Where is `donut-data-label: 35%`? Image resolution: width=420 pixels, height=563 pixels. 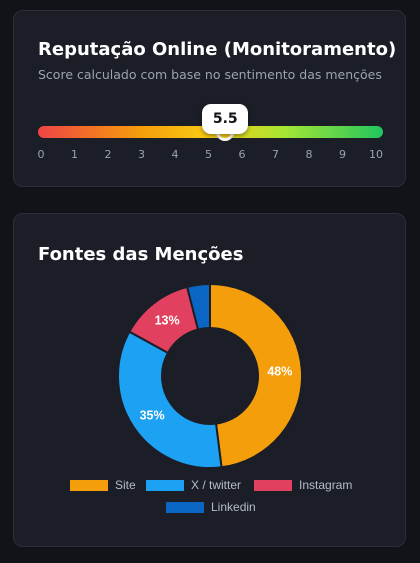
donut-data-label: 35% is located at coordinates (152, 415).